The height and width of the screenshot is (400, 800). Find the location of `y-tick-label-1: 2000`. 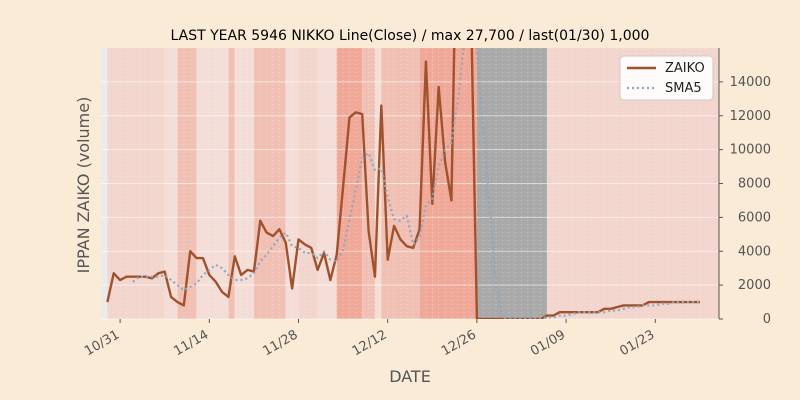

y-tick-label-1: 2000 is located at coordinates (754, 285).